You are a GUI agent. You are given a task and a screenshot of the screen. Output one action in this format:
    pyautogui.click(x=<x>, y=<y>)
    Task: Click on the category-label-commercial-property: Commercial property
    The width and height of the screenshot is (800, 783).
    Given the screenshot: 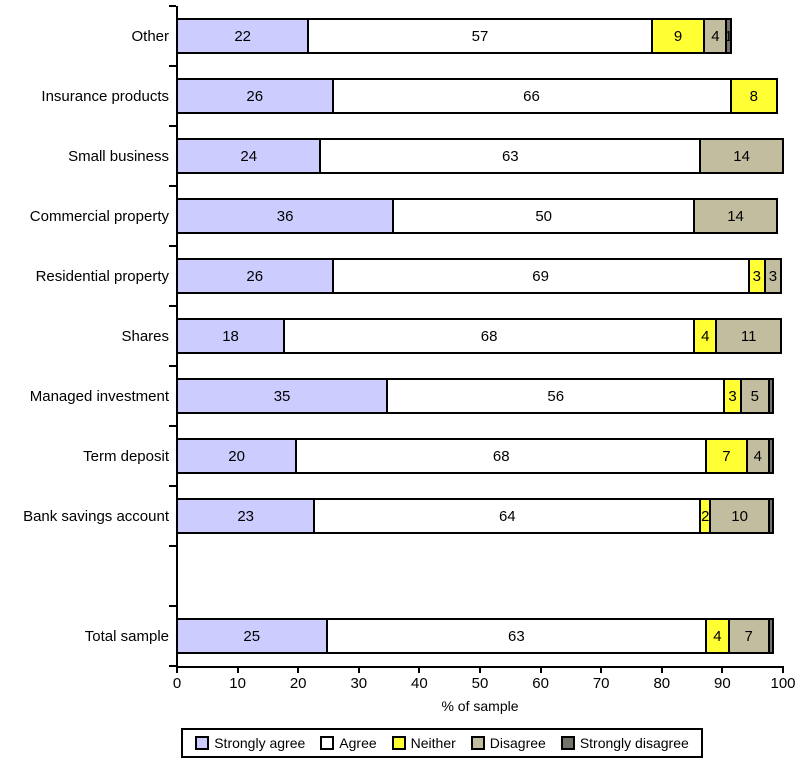 What is the action you would take?
    pyautogui.click(x=99, y=216)
    